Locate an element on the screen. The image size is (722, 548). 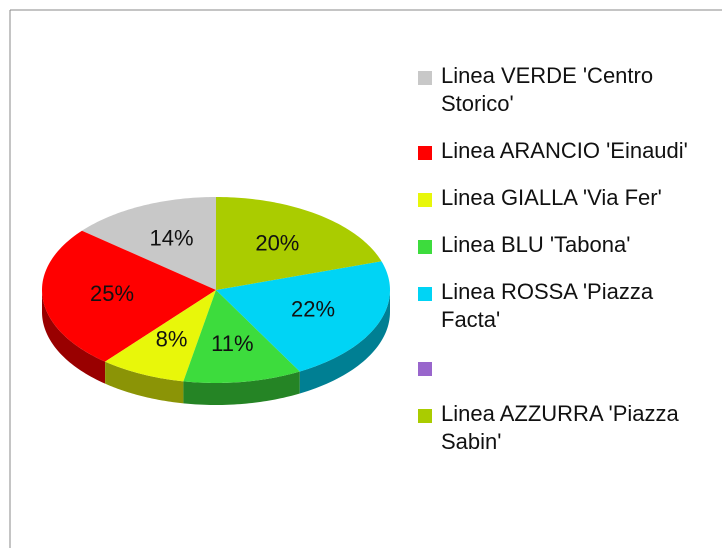
data-label: 20% is located at coordinates (277, 243).